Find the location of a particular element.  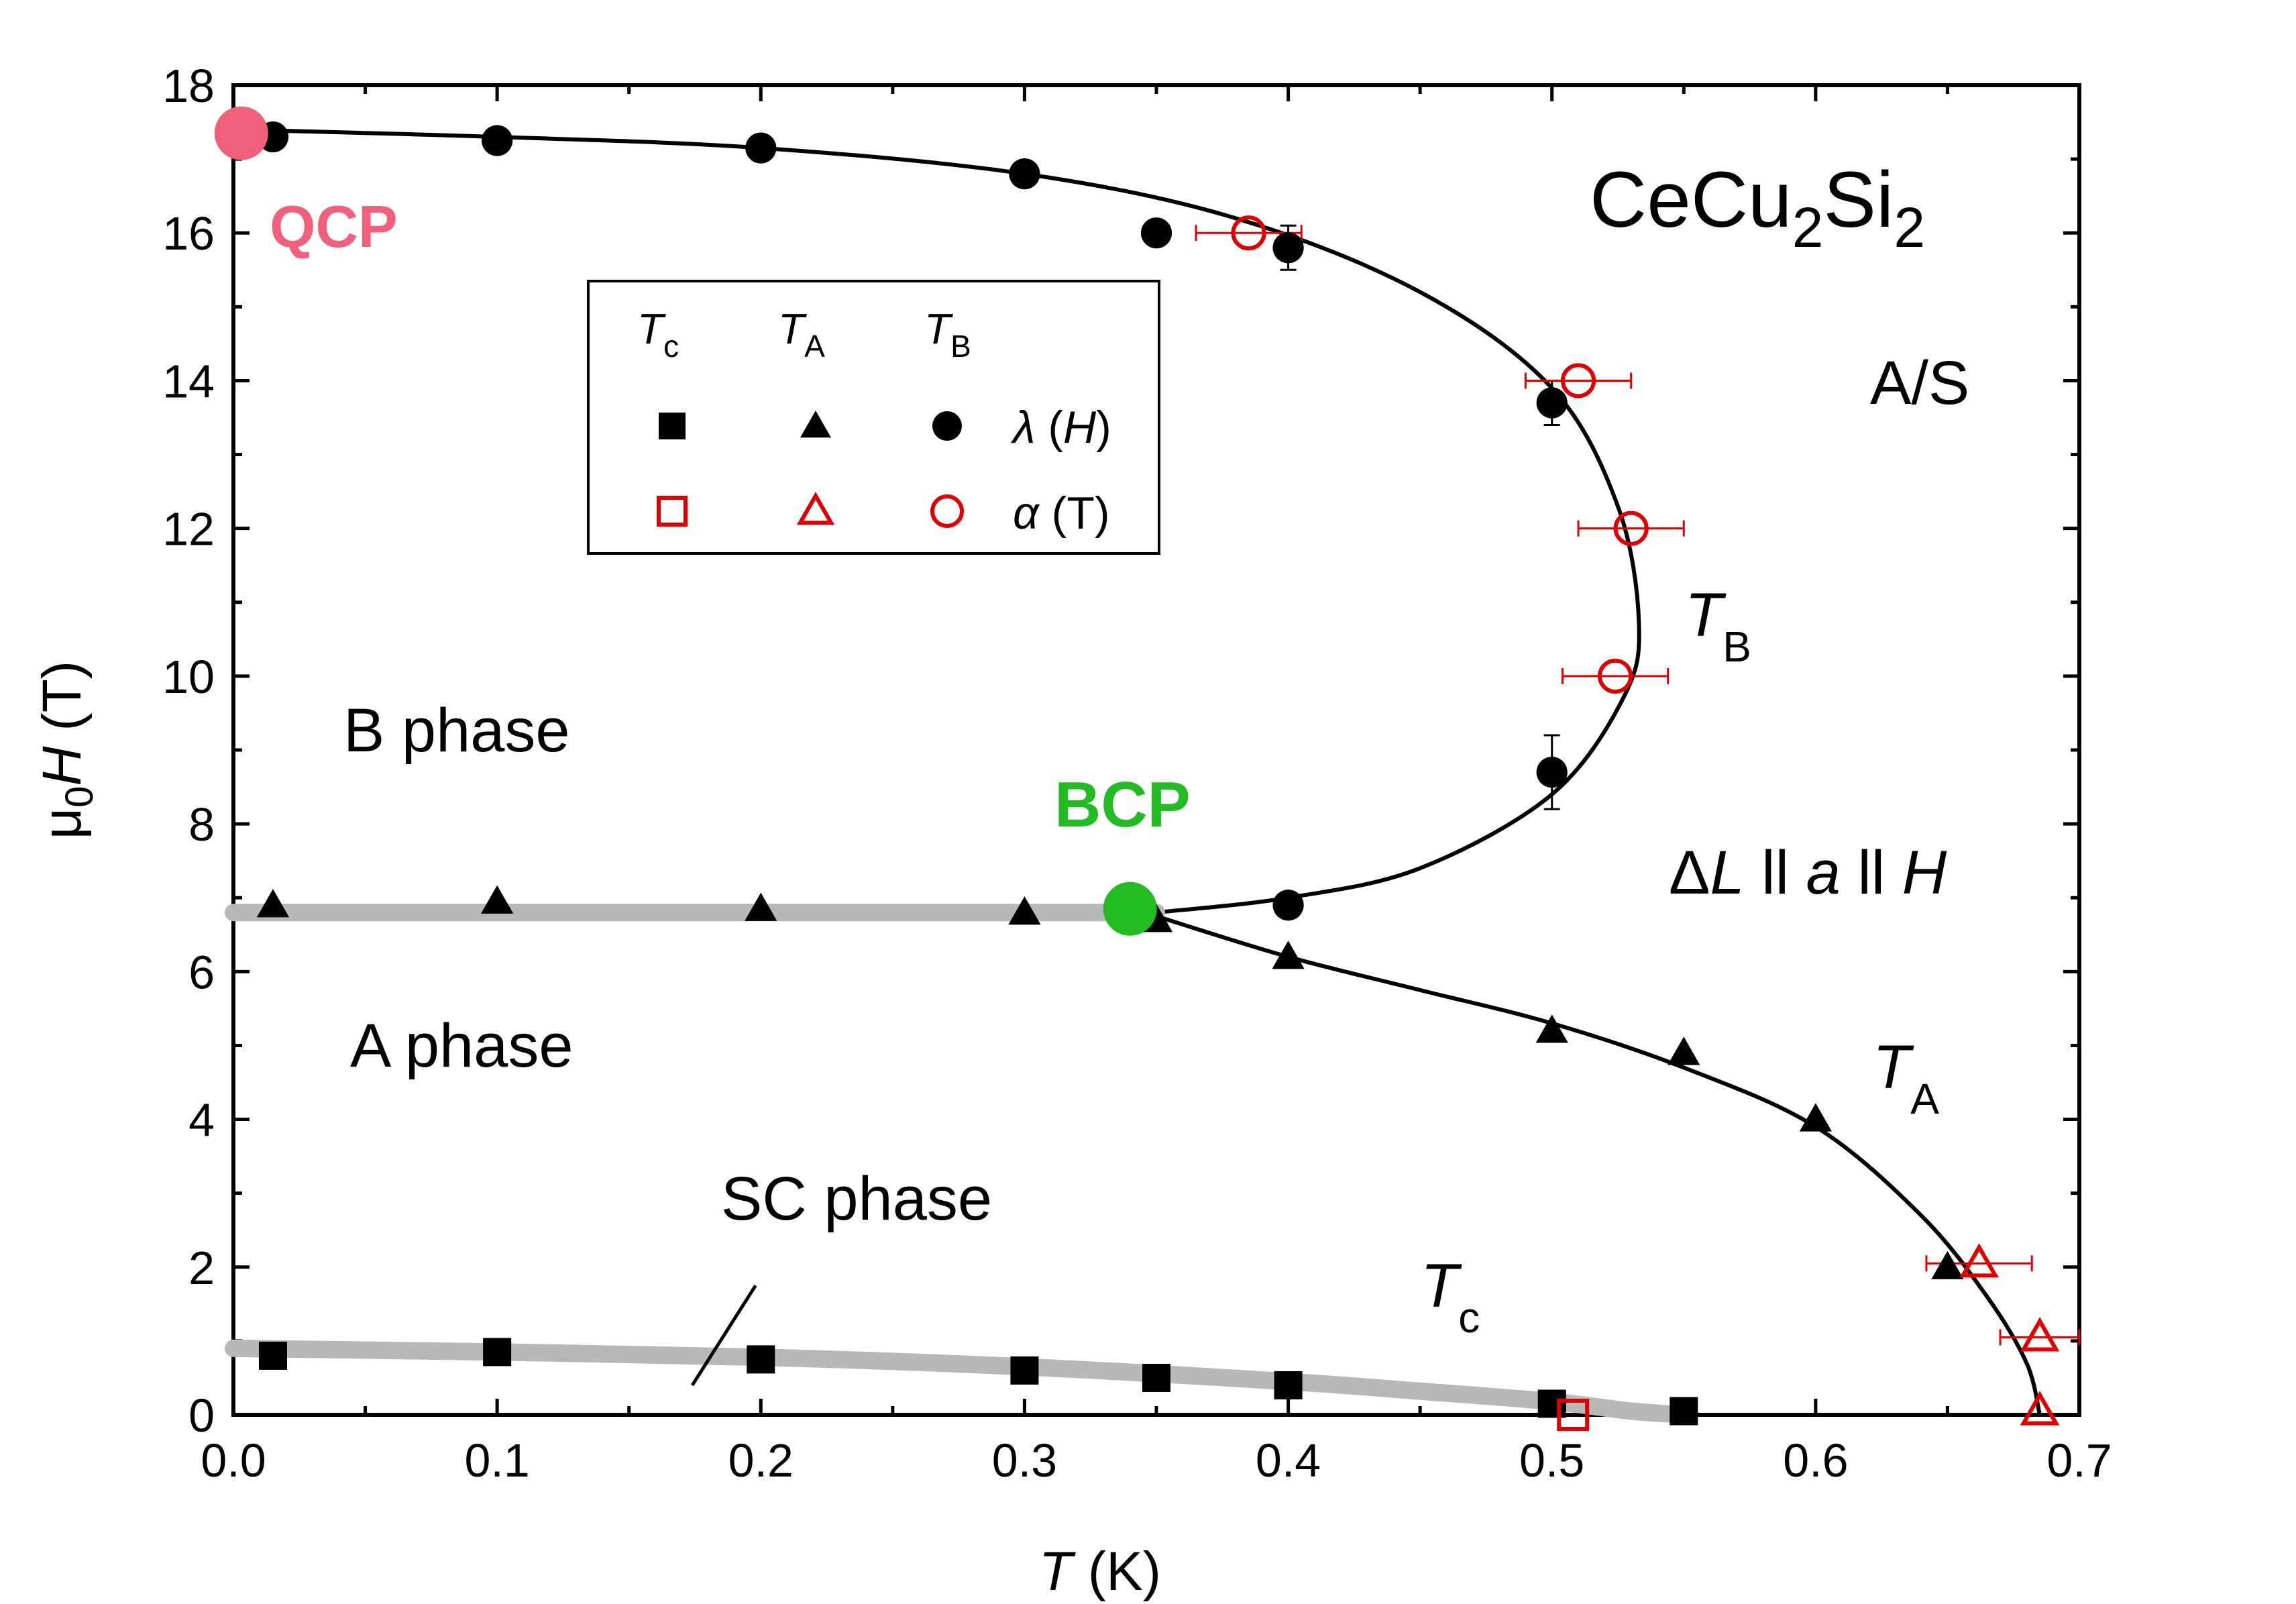

chart-title: CeCu2Si2 is located at coordinates (1757, 207).